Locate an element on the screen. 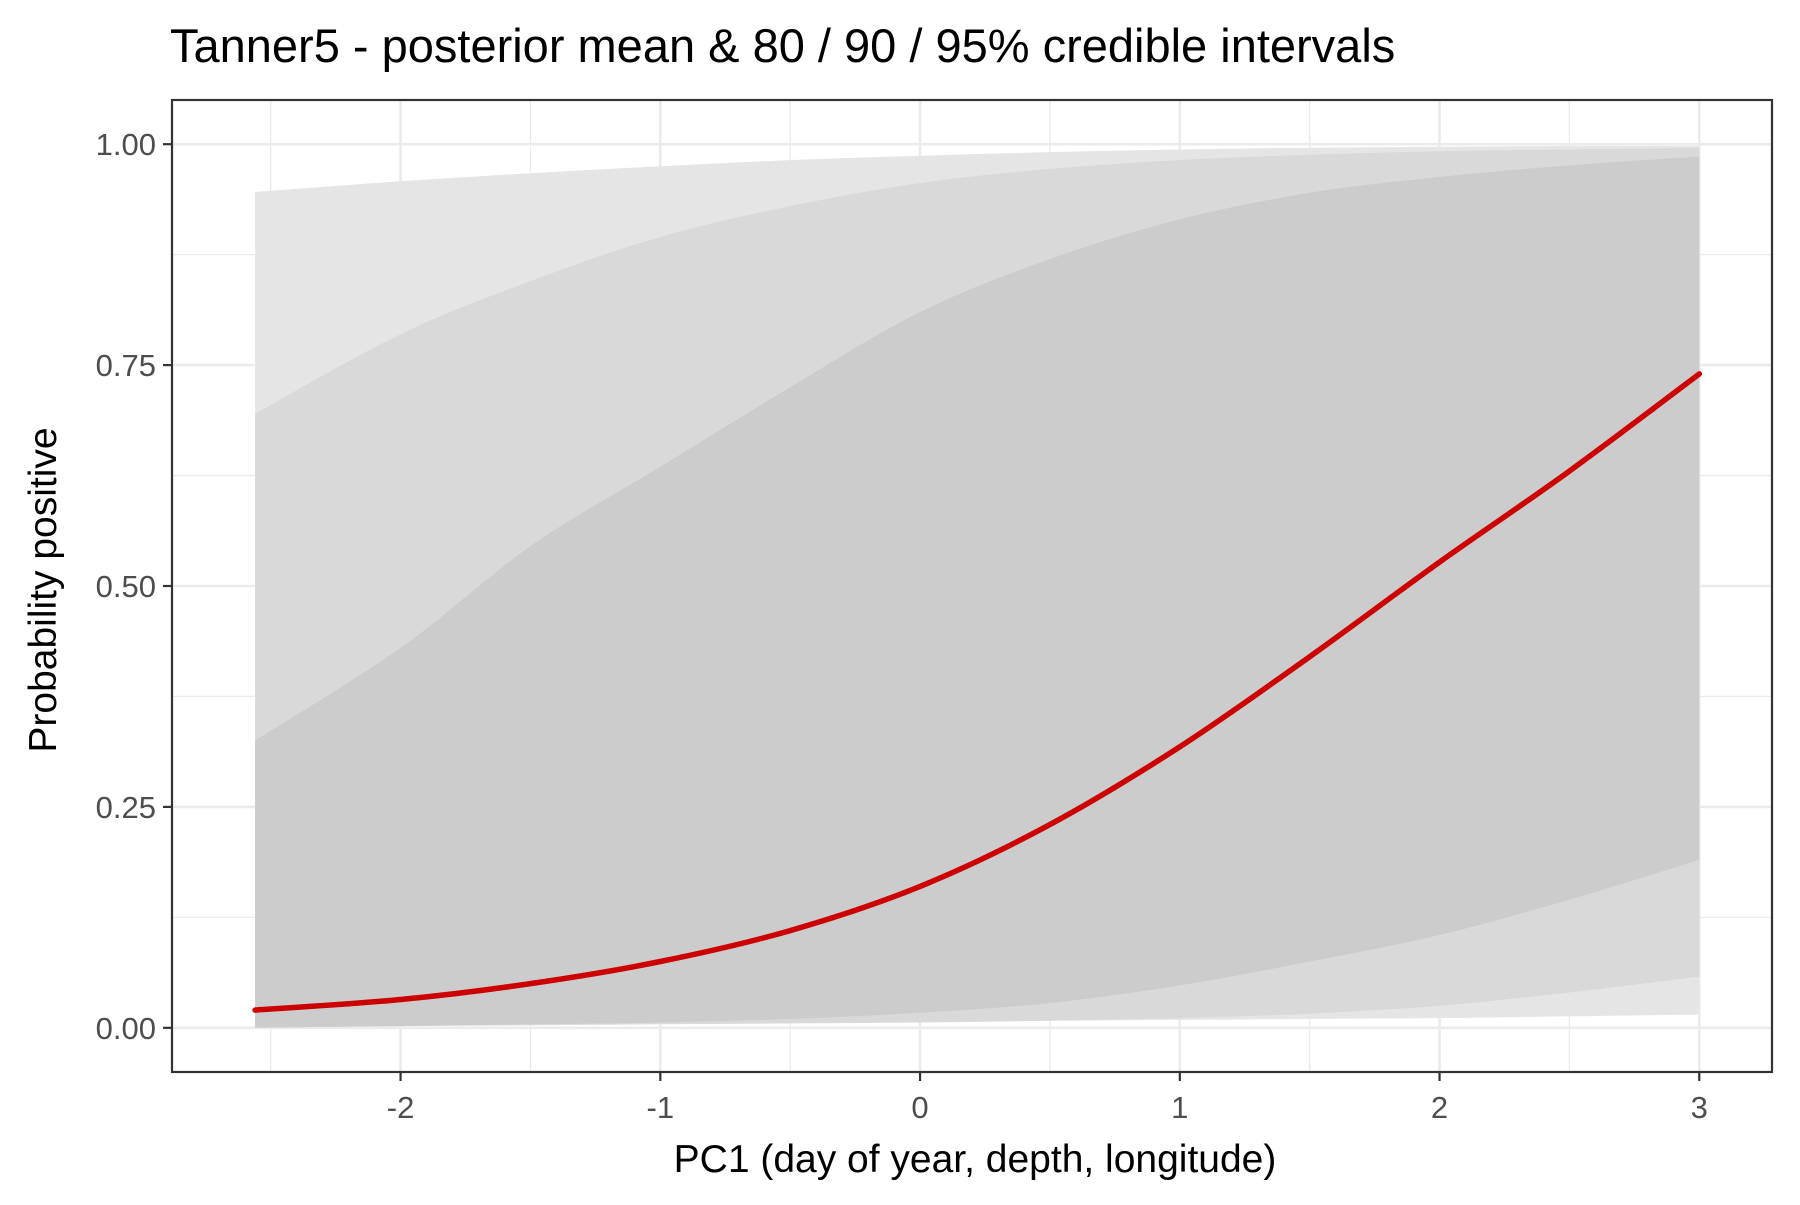 Image resolution: width=1800 pixels, height=1205 pixels. y-axis: 0.00 0.25 0.50 0.75 1.00 is located at coordinates (134, 586).